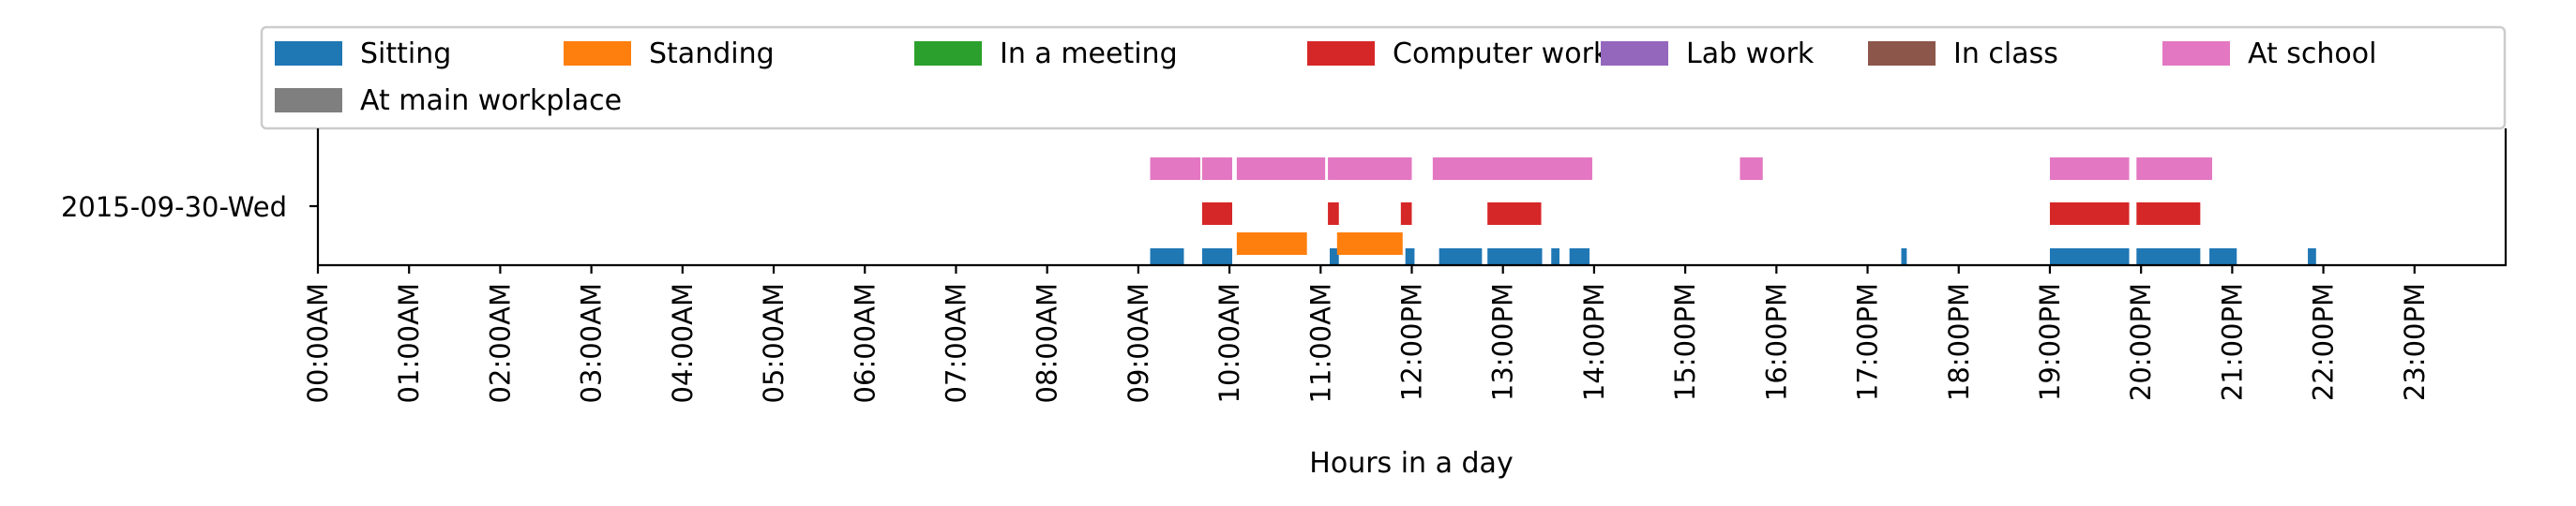 This screenshot has width=2576, height=506. Describe the element at coordinates (2141, 342) in the screenshot. I see `x-tick-label: 20:00PM` at that location.